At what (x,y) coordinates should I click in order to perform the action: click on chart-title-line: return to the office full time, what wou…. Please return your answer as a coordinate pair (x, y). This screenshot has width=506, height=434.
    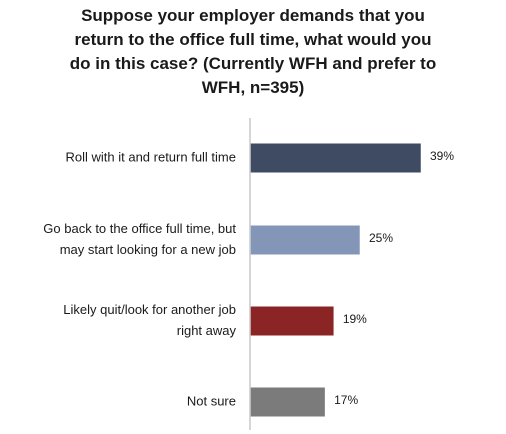
    Looking at the image, I should click on (253, 39).